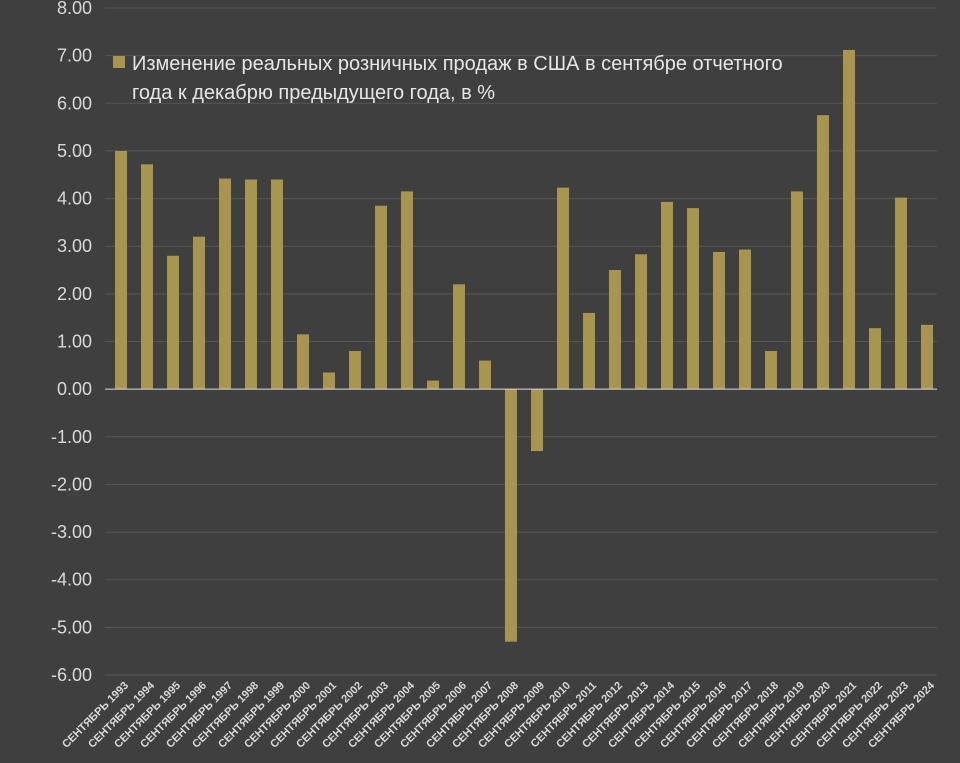 This screenshot has height=763, width=960. I want to click on legend-label-line-2: года к декабрю предыдущего года, в %, so click(313, 93).